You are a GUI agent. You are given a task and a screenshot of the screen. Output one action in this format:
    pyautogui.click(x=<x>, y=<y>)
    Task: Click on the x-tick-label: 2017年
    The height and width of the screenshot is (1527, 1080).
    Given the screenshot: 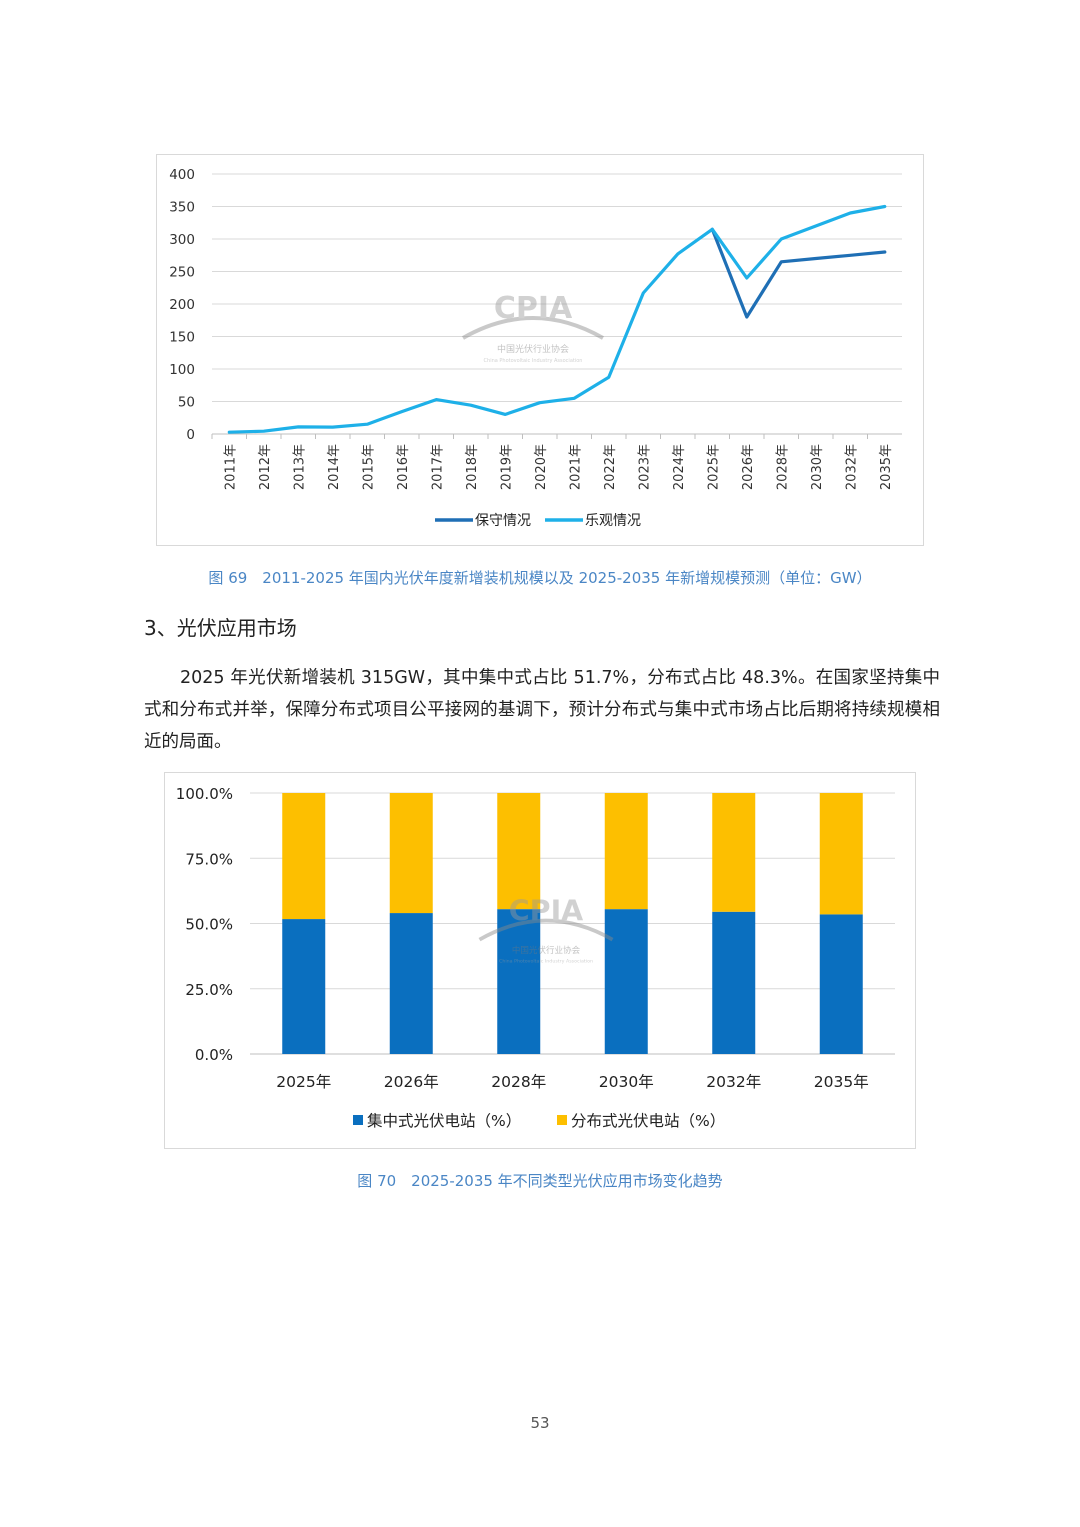 What is the action you would take?
    pyautogui.click(x=437, y=467)
    